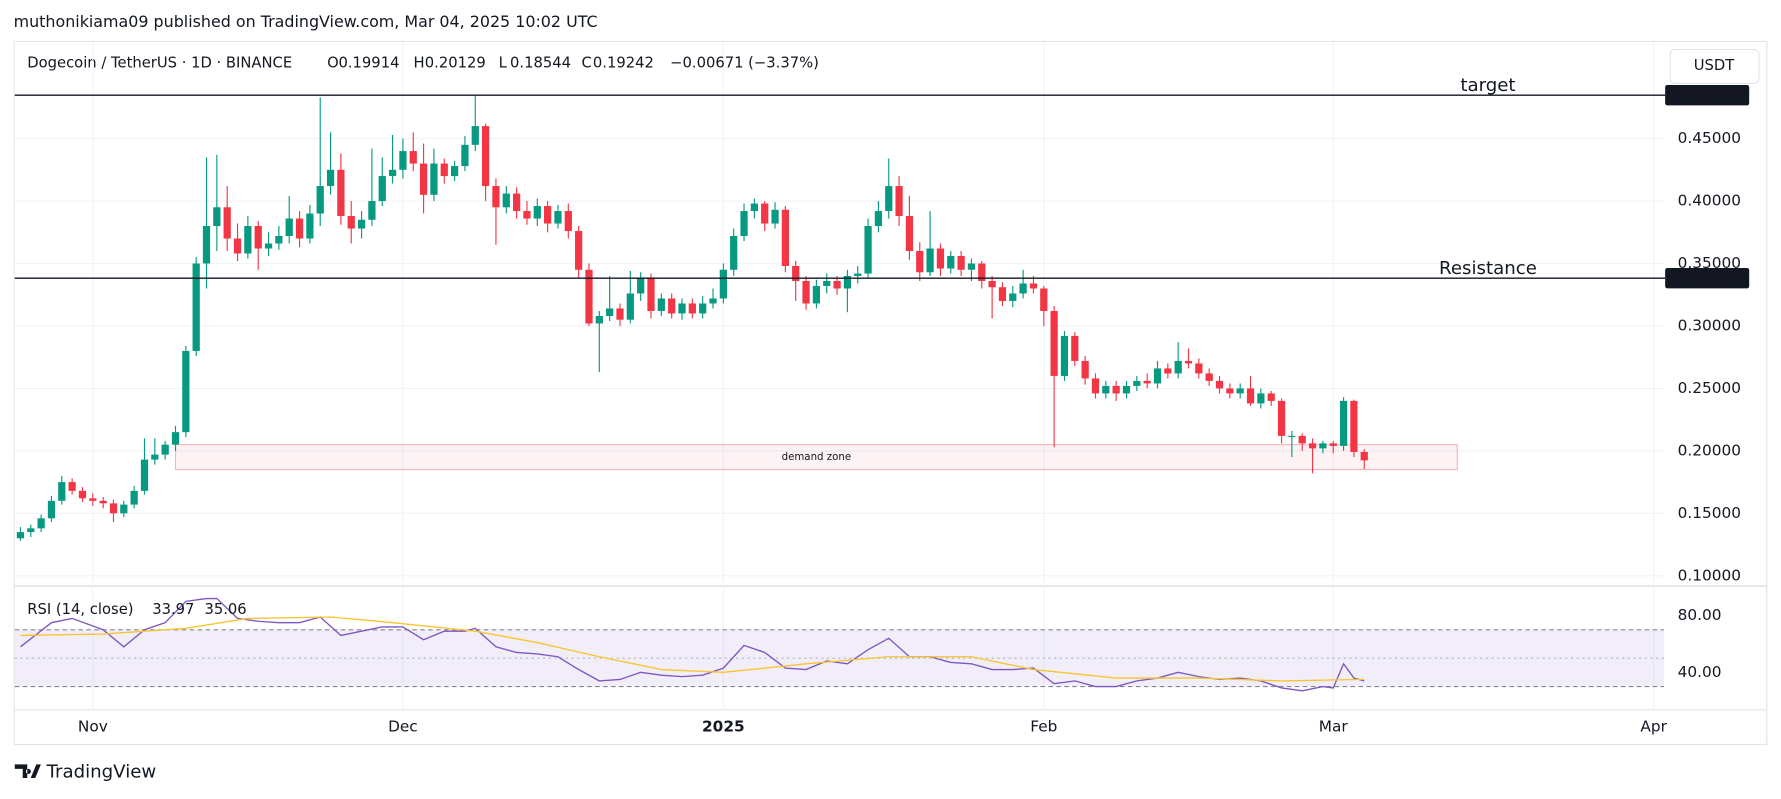 The width and height of the screenshot is (1781, 799). Describe the element at coordinates (1653, 726) in the screenshot. I see `x-tick-label: Apr` at that location.